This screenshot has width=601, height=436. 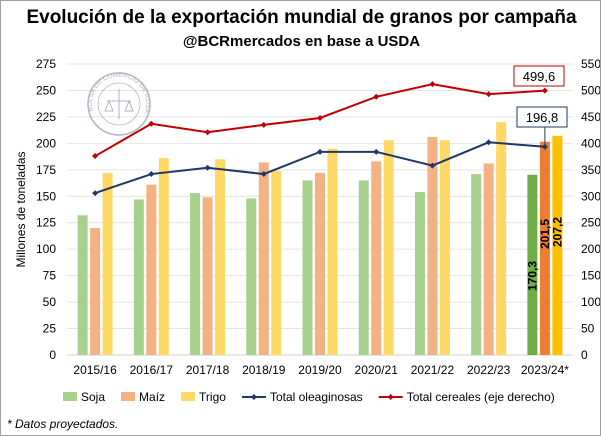 I want to click on y2-tick-label: 300, so click(x=591, y=196).